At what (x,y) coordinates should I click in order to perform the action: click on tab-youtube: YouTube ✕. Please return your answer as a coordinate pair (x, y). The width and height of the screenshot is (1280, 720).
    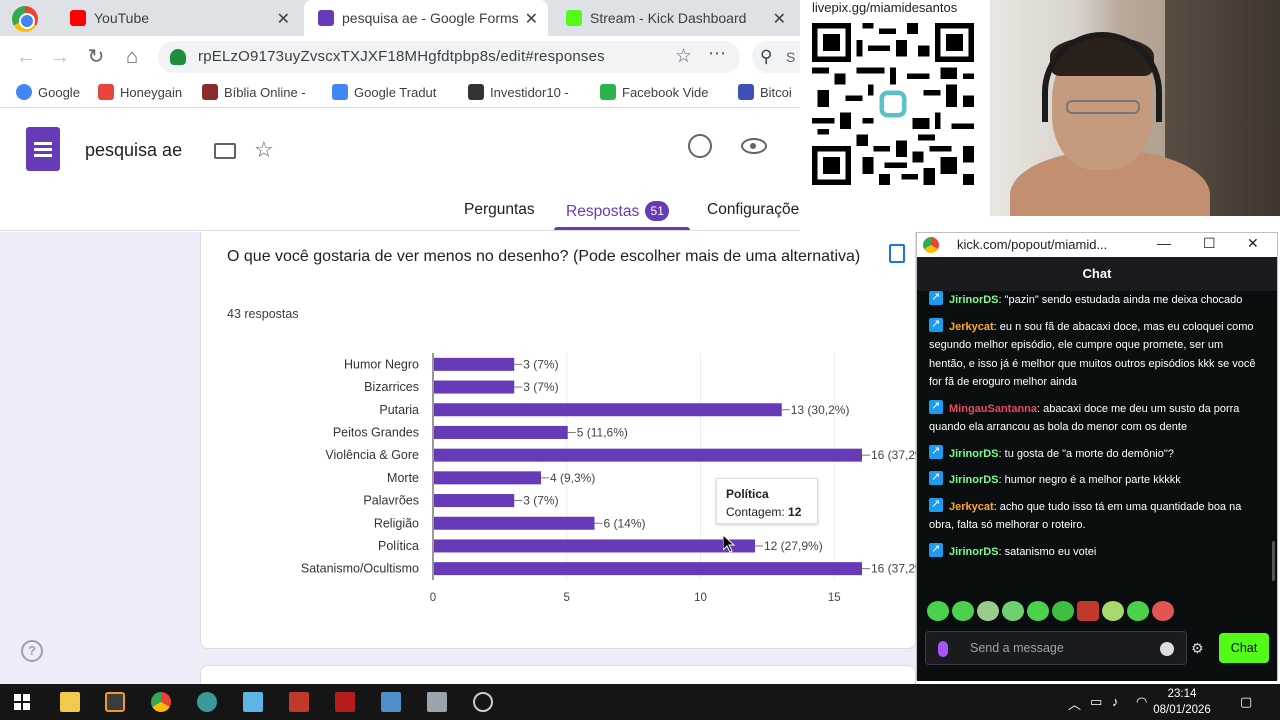
    Looking at the image, I should click on (178, 18).